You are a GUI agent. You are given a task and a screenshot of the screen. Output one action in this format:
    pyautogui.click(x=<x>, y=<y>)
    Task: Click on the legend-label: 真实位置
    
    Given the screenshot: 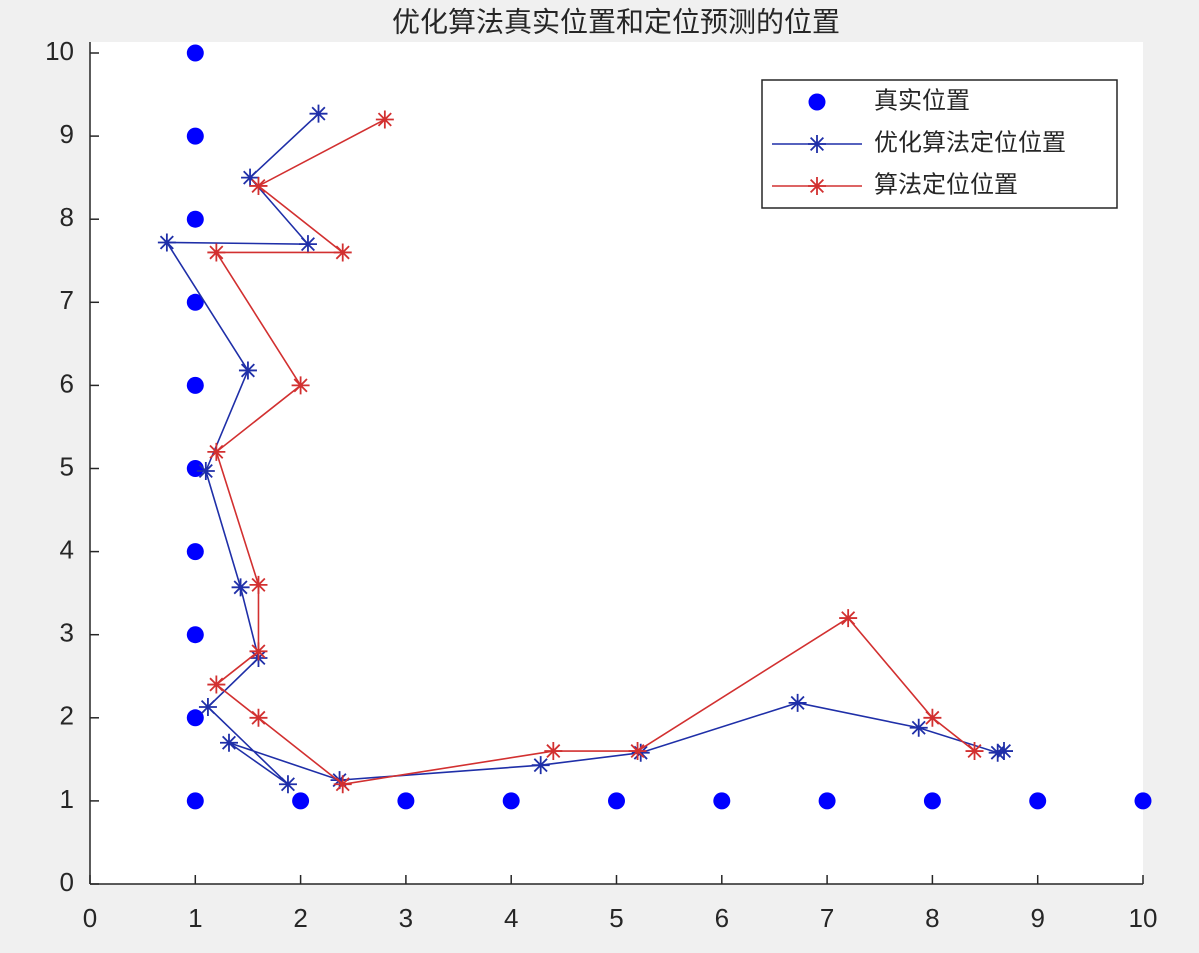 What is the action you would take?
    pyautogui.click(x=922, y=100)
    